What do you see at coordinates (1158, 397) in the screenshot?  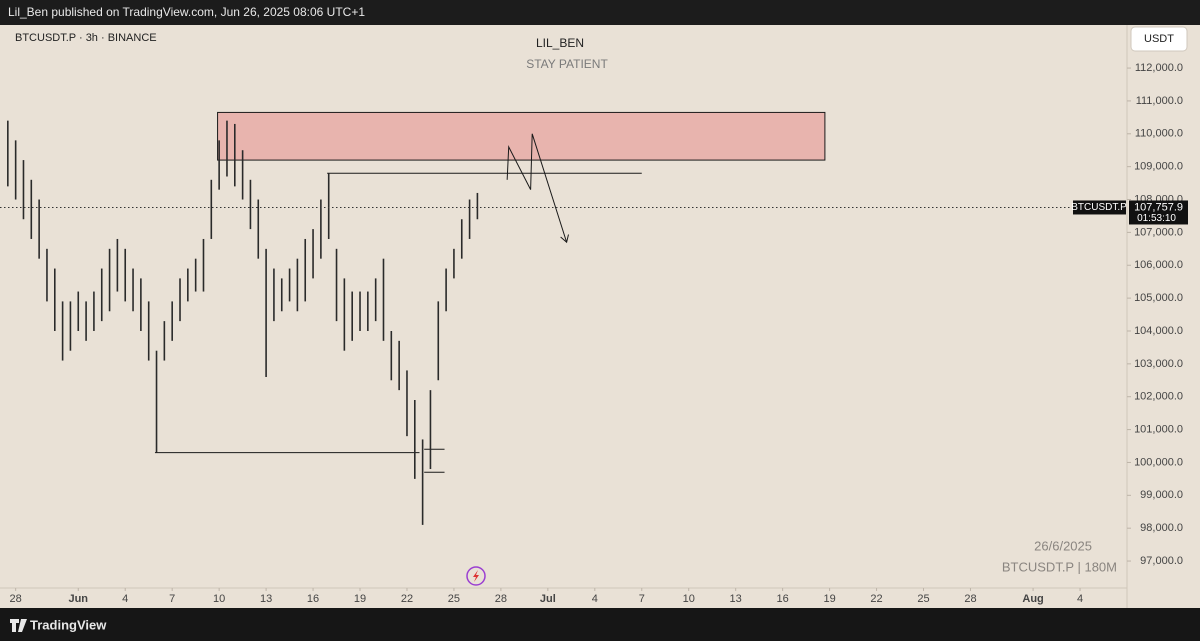 I see `y-tick-label: 102,000.0` at bounding box center [1158, 397].